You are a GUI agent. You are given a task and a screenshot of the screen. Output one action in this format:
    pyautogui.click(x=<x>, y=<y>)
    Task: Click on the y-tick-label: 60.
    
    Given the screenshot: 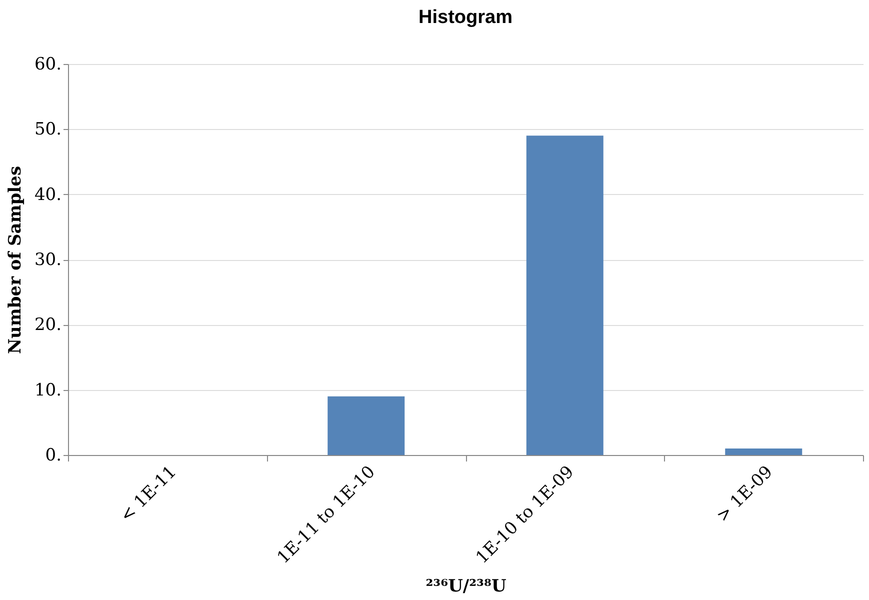 What is the action you would take?
    pyautogui.click(x=48, y=64)
    